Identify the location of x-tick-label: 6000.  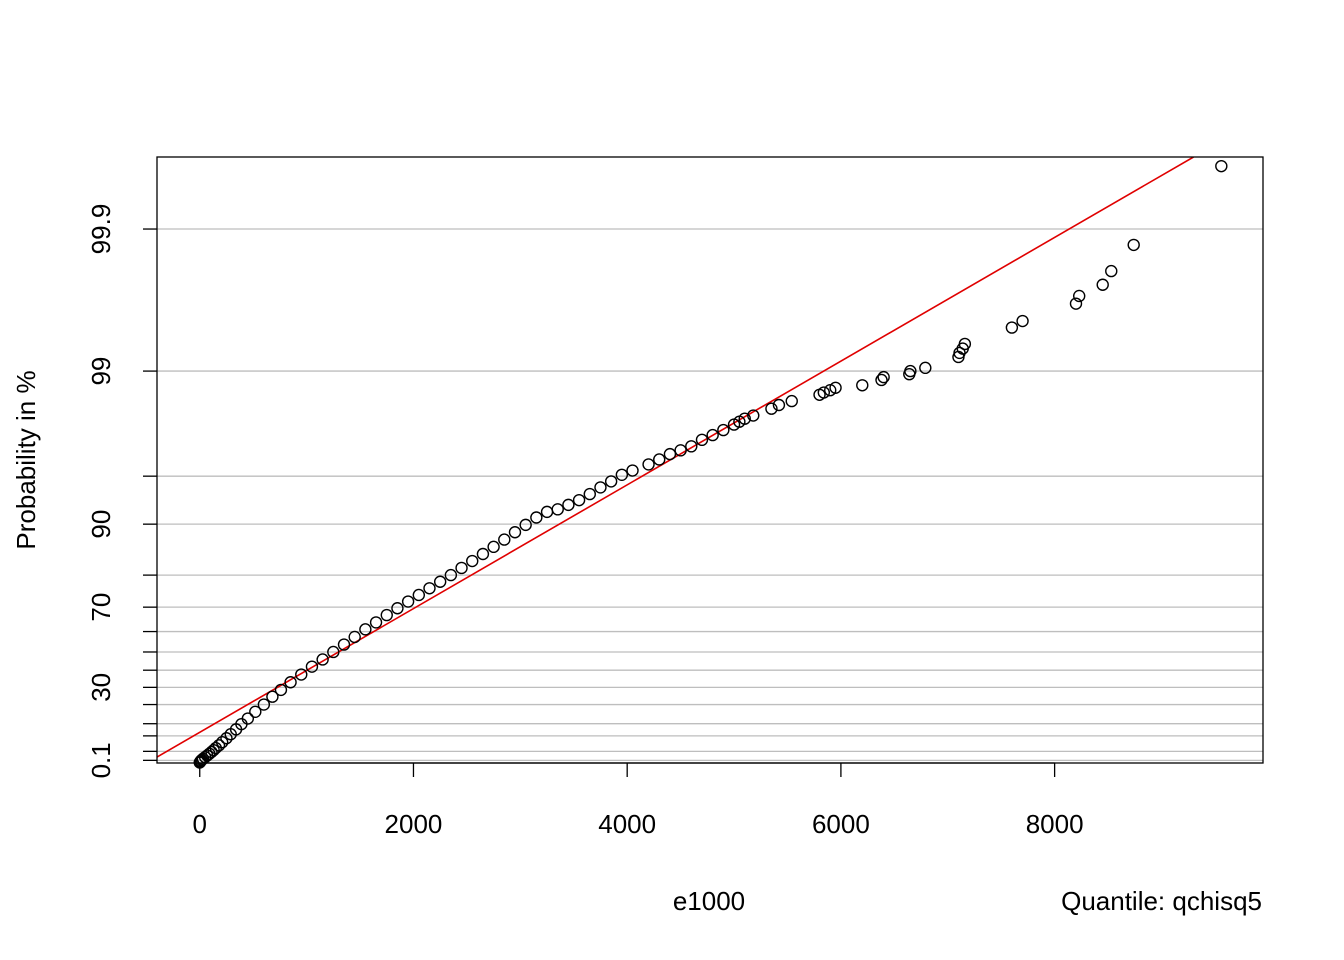
(841, 824).